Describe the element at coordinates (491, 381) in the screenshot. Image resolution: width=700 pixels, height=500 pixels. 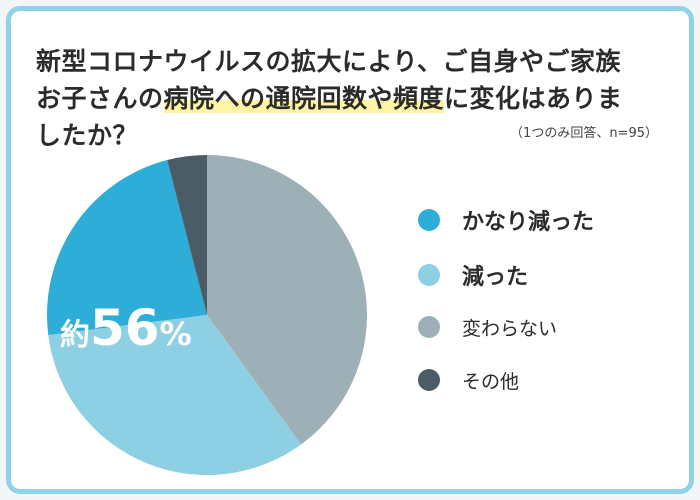
I see `legend-label-3: その他` at that location.